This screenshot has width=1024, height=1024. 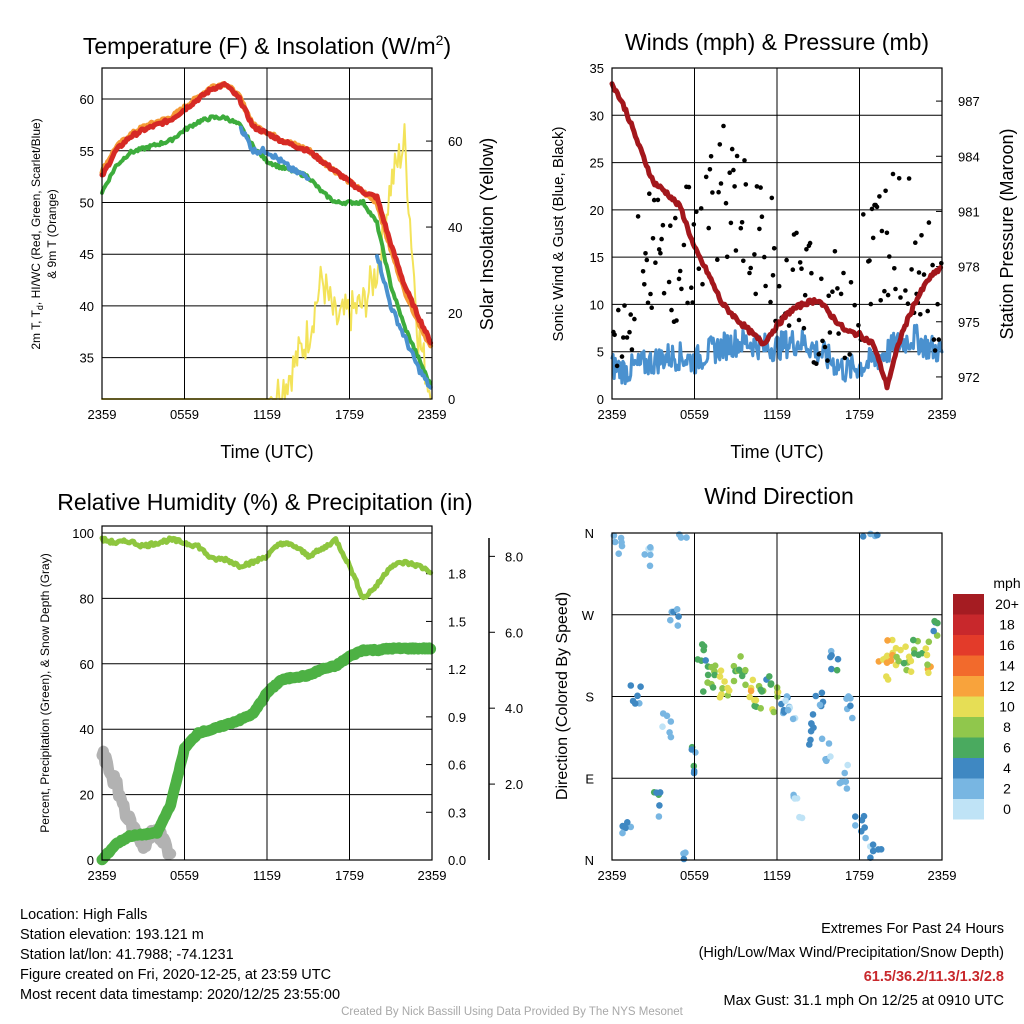 What do you see at coordinates (266, 213) in the screenshot?
I see `series-2m-line` at bounding box center [266, 213].